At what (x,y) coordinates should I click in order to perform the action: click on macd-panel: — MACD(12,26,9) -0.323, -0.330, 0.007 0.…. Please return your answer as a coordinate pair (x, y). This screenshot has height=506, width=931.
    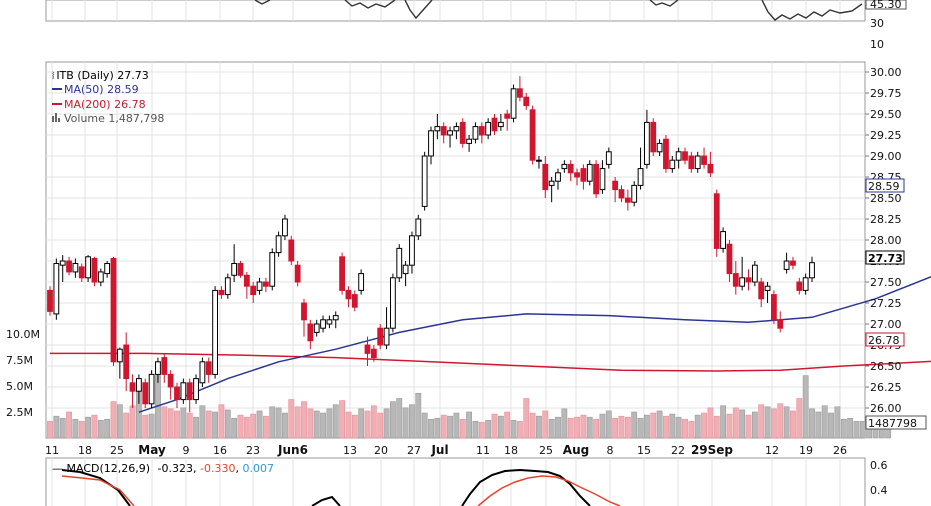
    Looking at the image, I should click on (466, 481).